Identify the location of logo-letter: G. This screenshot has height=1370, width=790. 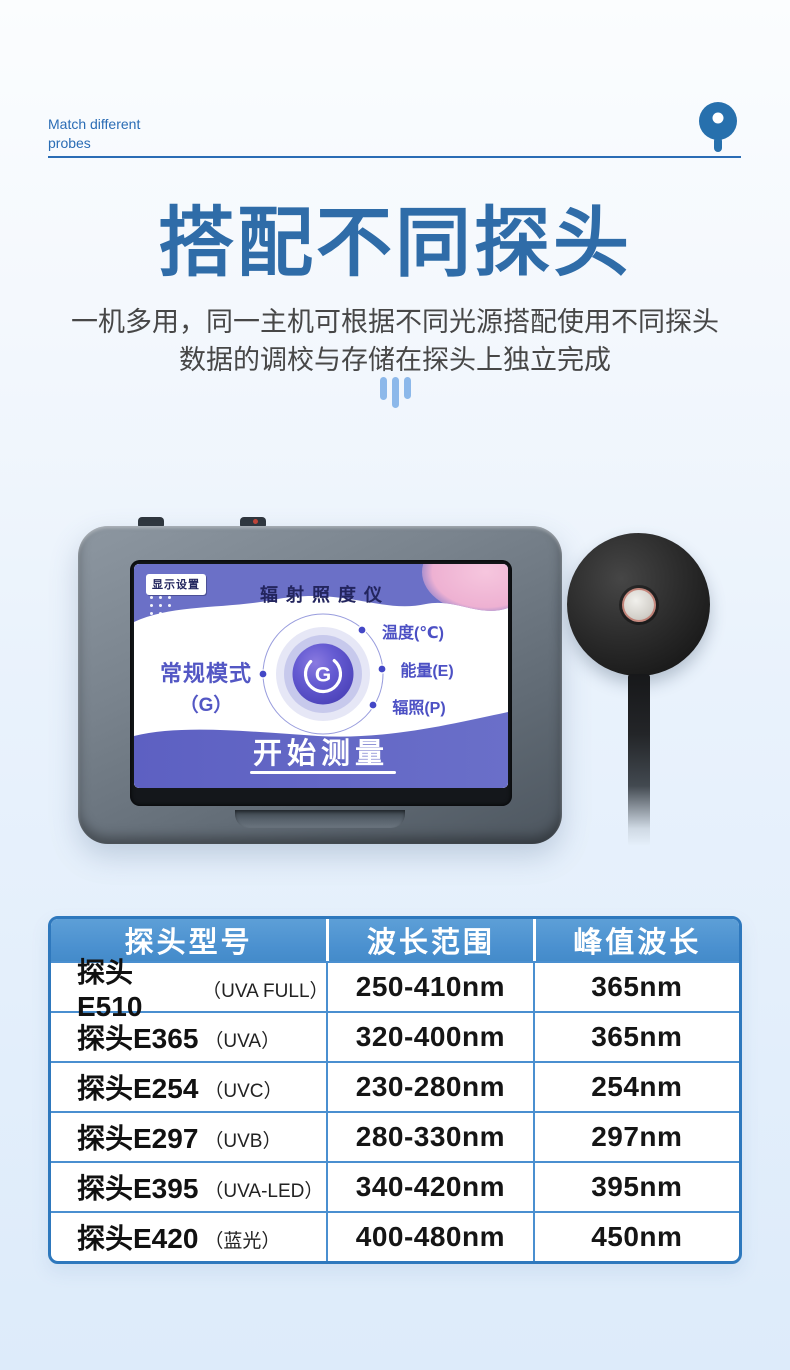
(323, 675).